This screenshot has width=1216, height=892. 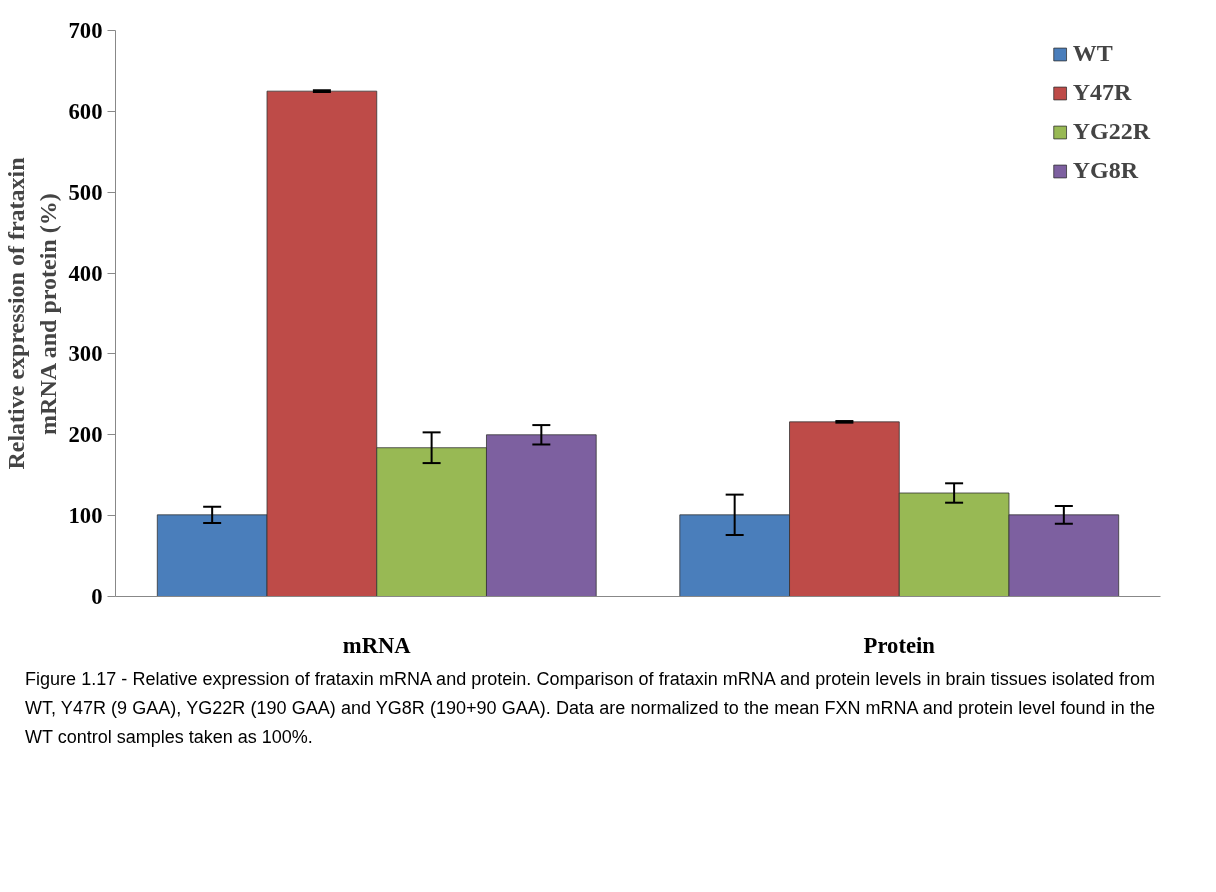 I want to click on legend-label: YG8R, so click(x=1105, y=170).